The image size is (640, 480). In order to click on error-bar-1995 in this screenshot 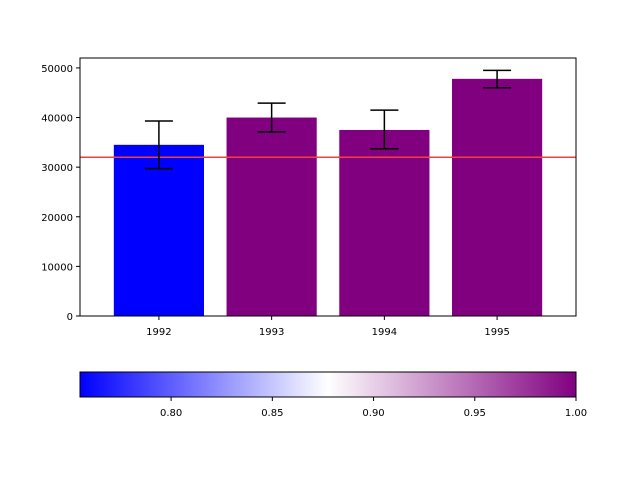, I will do `click(497, 79)`.